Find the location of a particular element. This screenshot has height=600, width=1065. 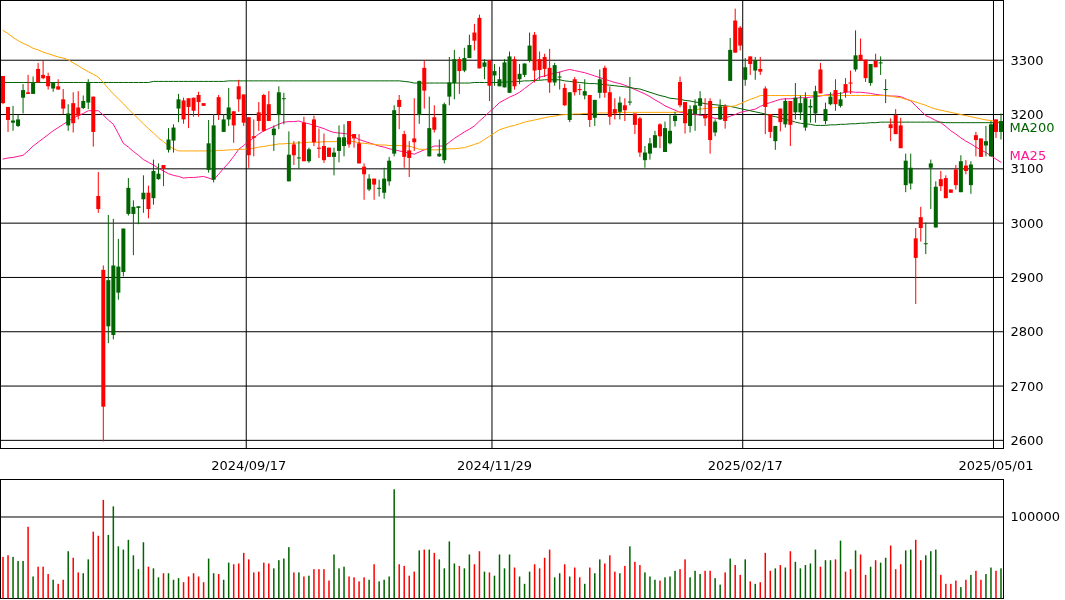

y-tick-label: 2900 is located at coordinates (1027, 277).